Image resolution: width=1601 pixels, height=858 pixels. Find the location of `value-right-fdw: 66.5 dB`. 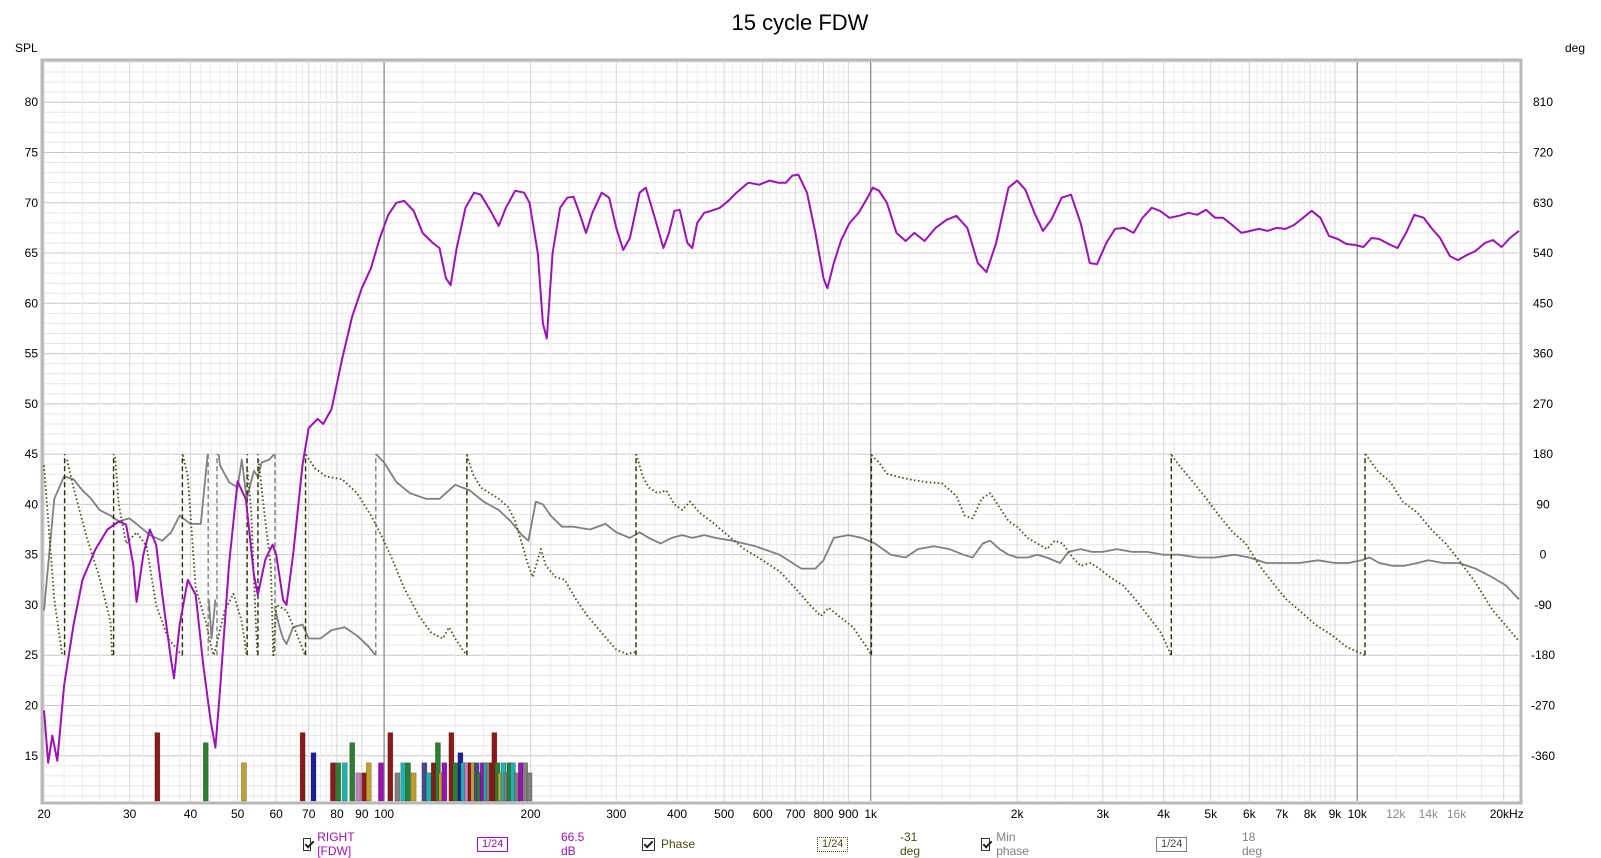

value-right-fdw: 66.5 dB is located at coordinates (572, 844).